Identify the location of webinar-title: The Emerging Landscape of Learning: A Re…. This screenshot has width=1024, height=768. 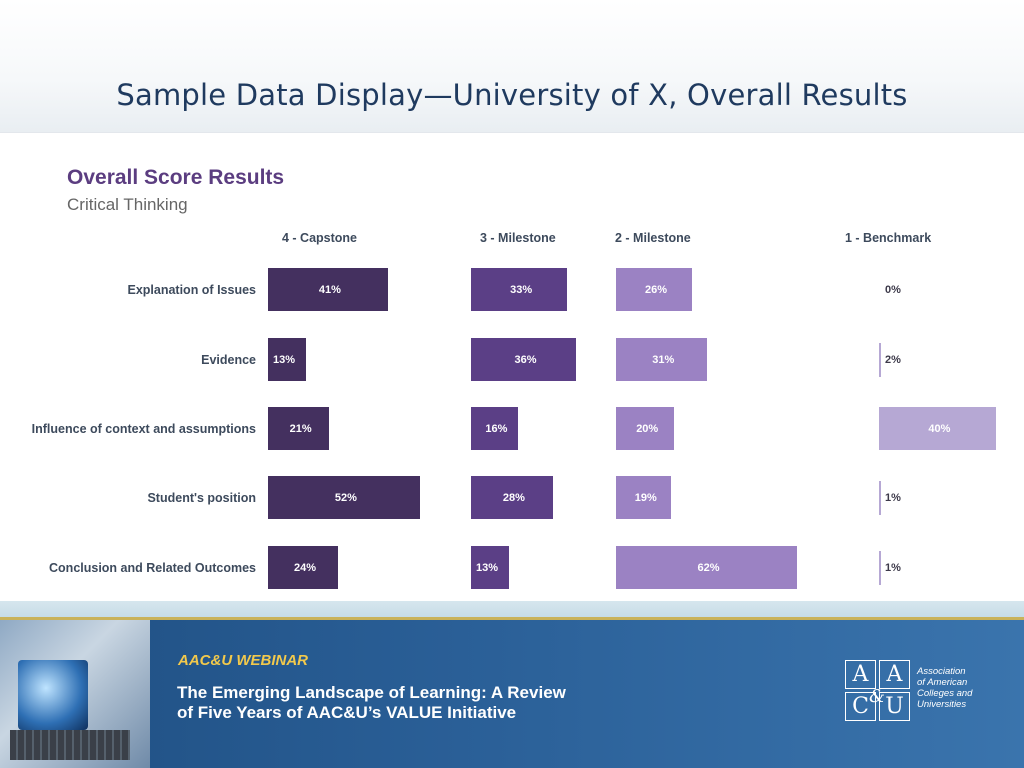
(387, 703).